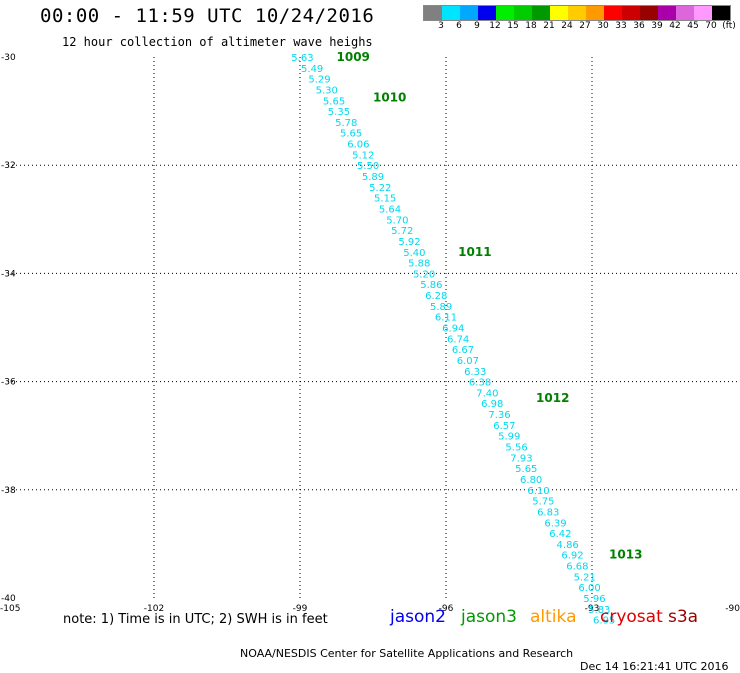 The width and height of the screenshot is (740, 673). I want to click on swh-observation: 6.80, so click(531, 480).